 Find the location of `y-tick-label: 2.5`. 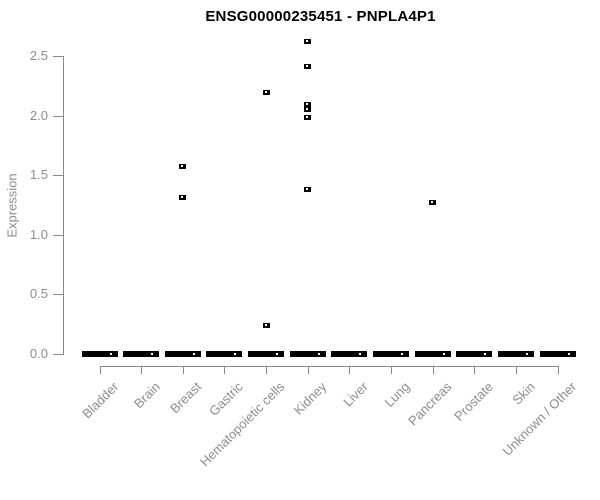

y-tick-label: 2.5 is located at coordinates (38, 55).